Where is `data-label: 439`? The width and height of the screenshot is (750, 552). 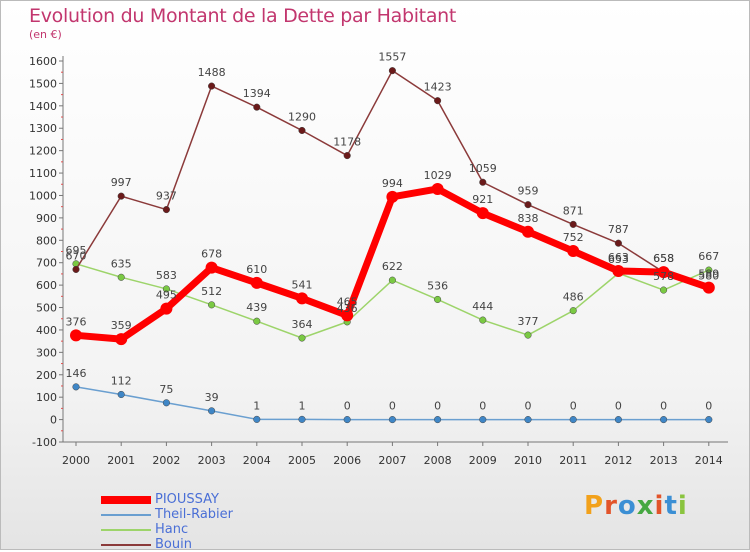
data-label: 439 is located at coordinates (256, 307).